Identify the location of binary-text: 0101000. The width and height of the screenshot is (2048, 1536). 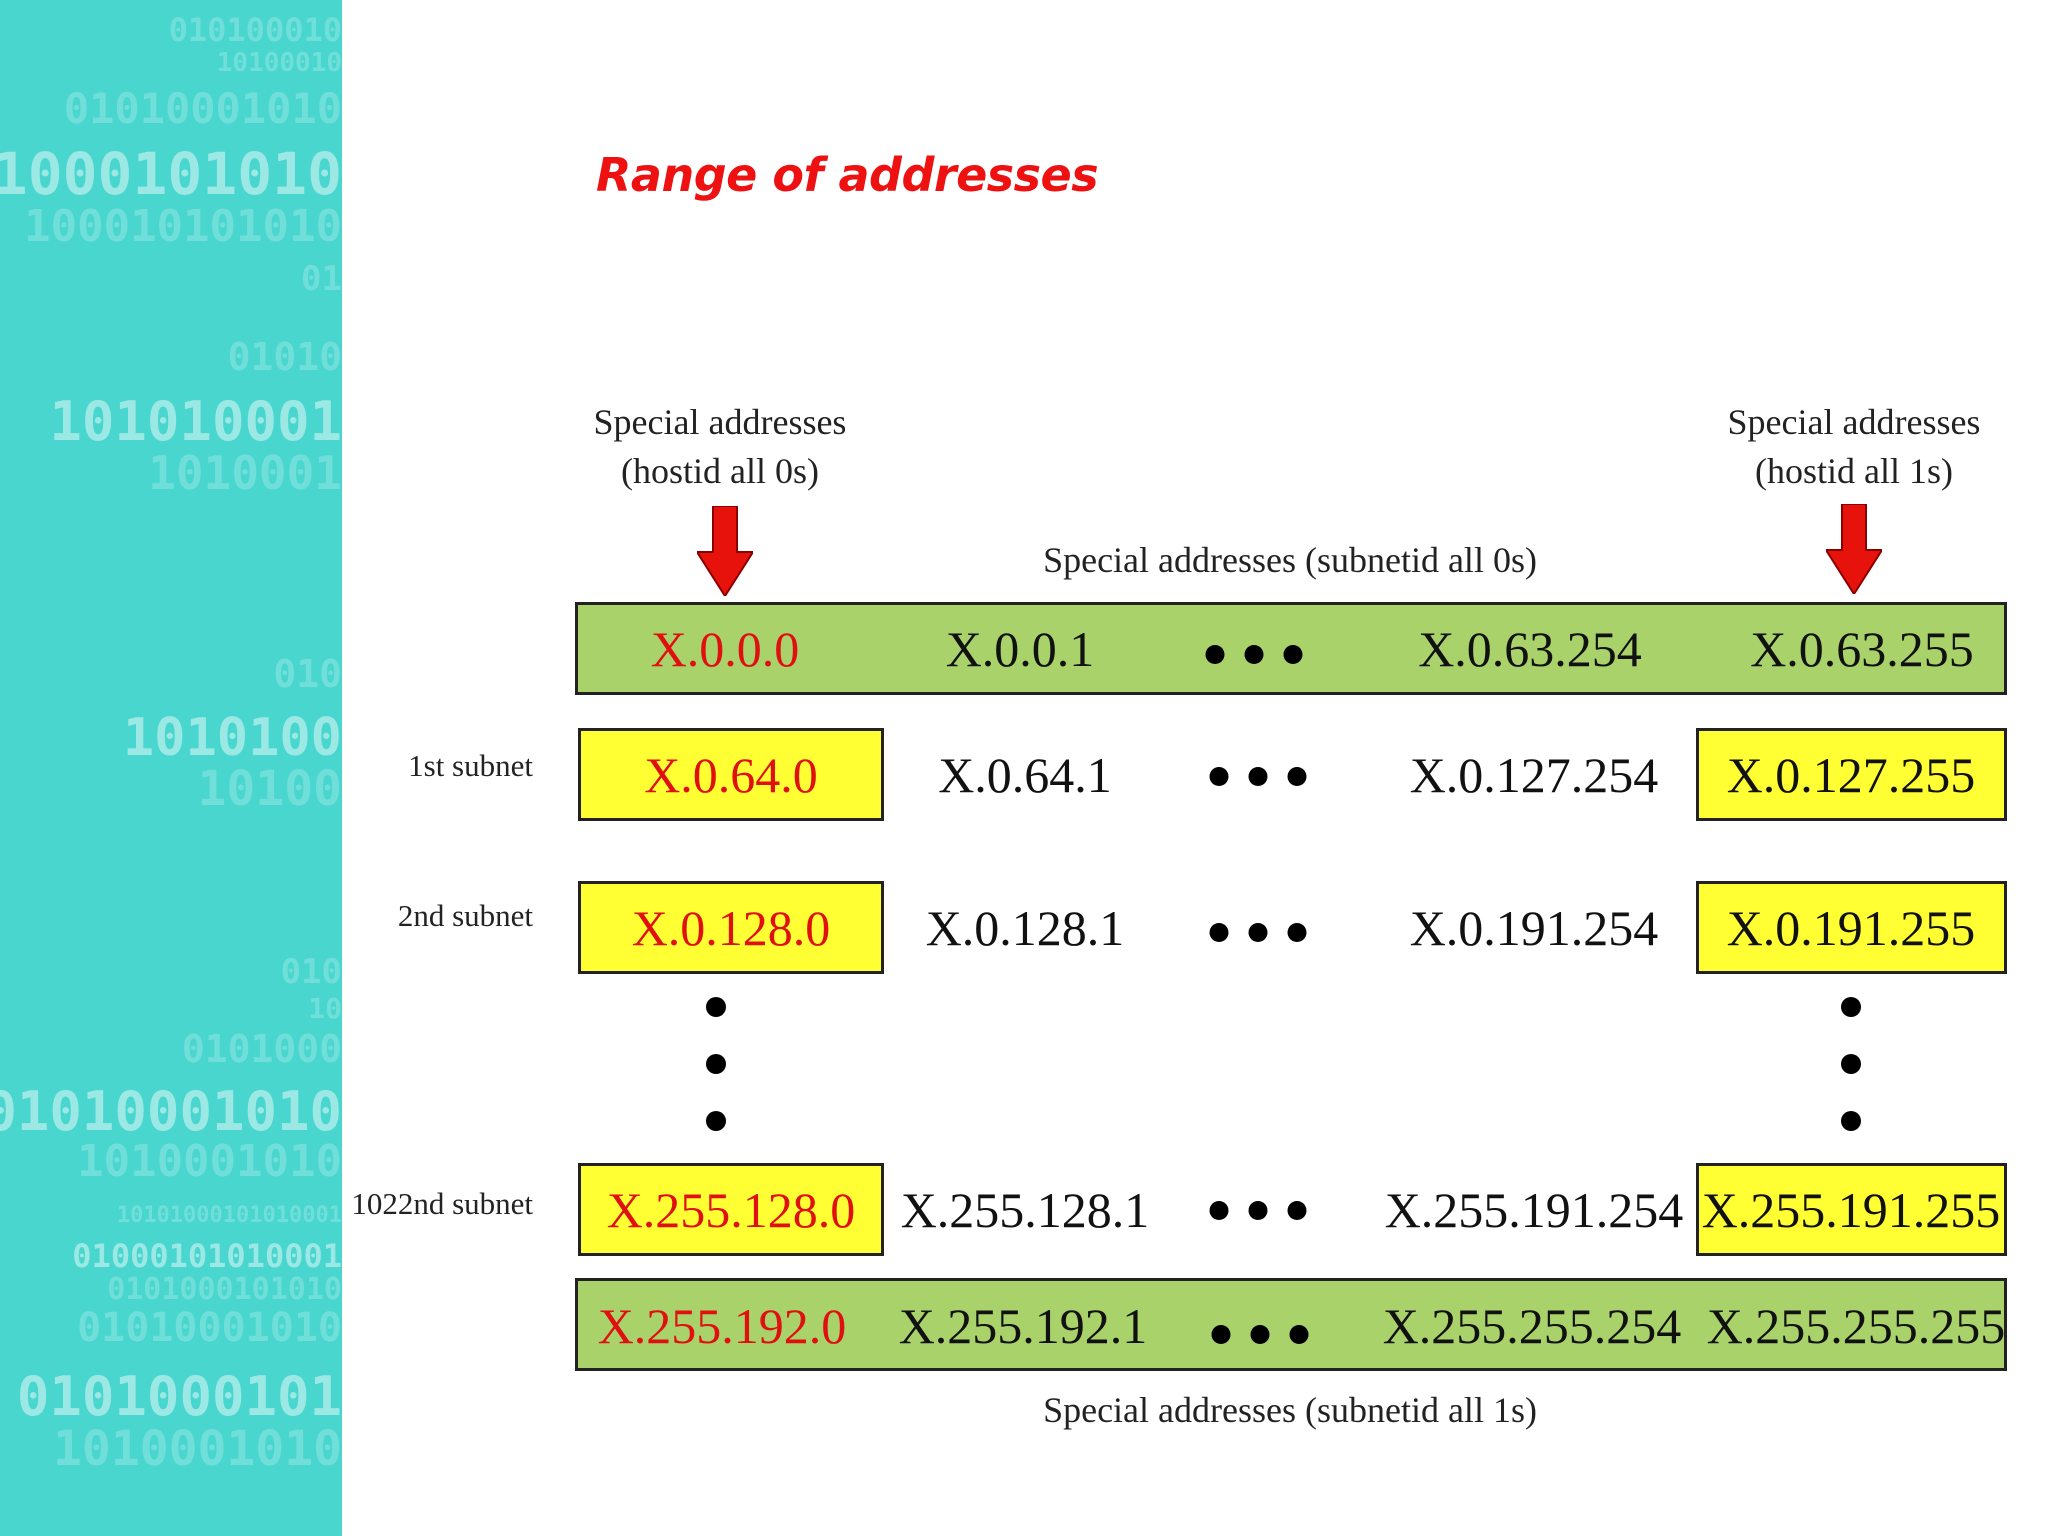
(261, 1049).